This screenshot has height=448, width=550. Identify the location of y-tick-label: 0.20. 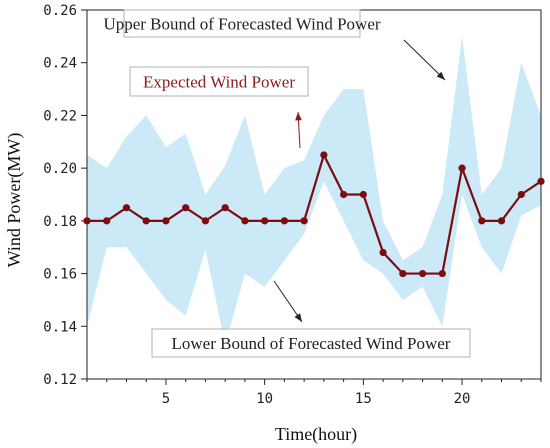
(60, 169).